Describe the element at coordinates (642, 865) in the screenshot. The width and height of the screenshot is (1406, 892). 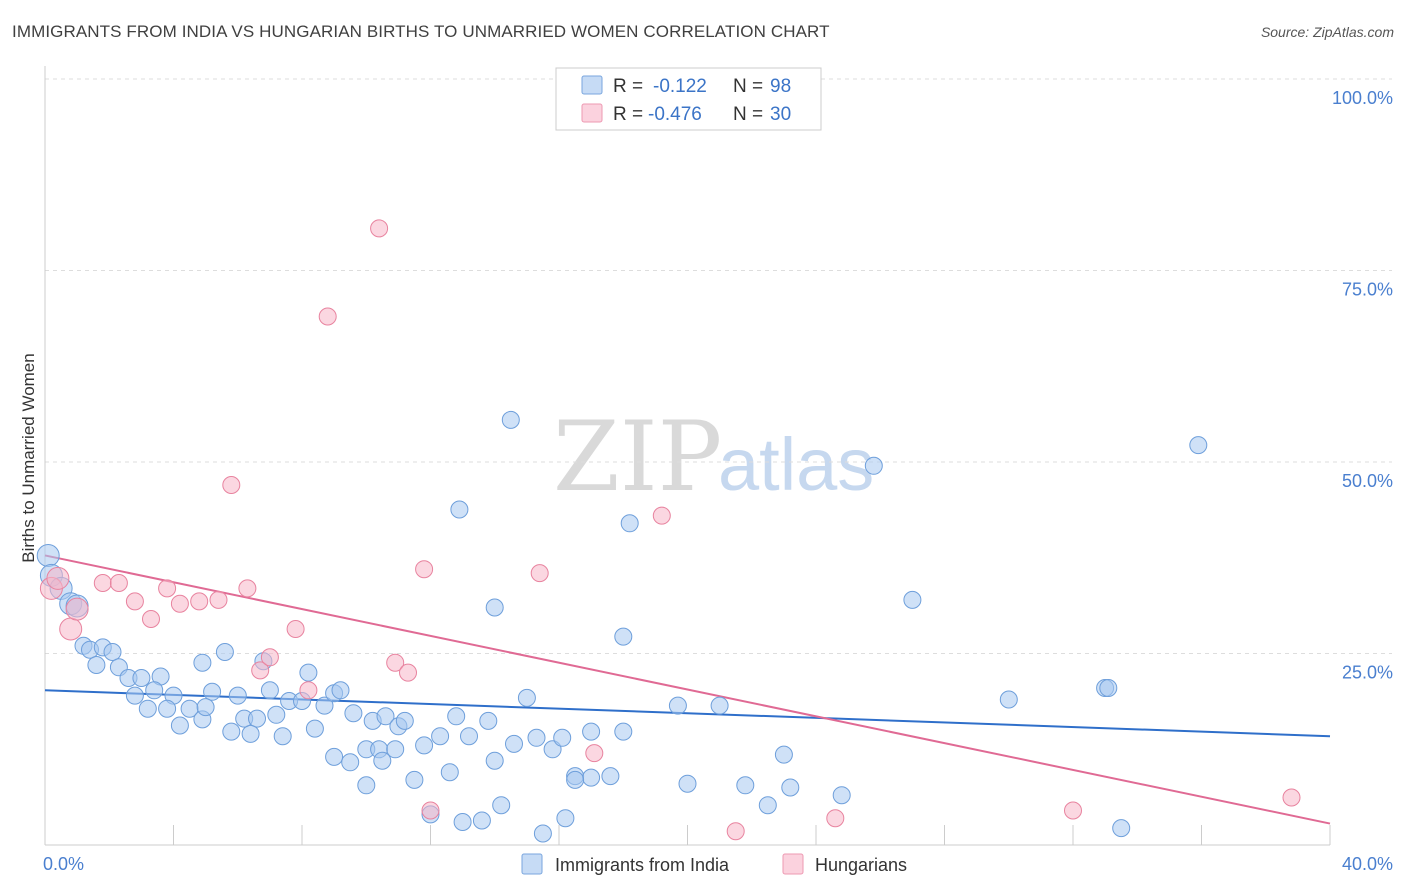
I see `legend-label-india: Immigrants from India` at that location.